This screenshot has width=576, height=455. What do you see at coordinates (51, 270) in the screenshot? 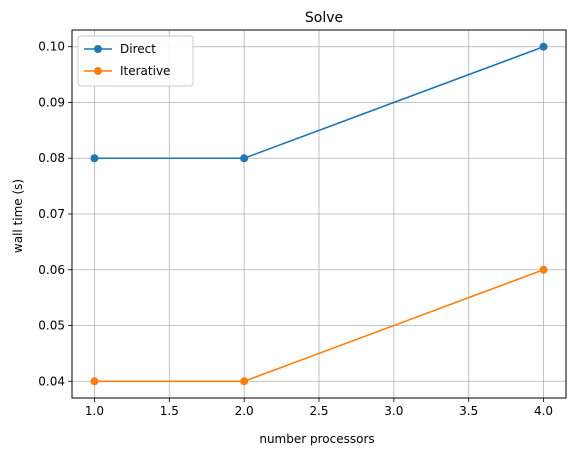
I see `y-tick-label: 0.06` at bounding box center [51, 270].